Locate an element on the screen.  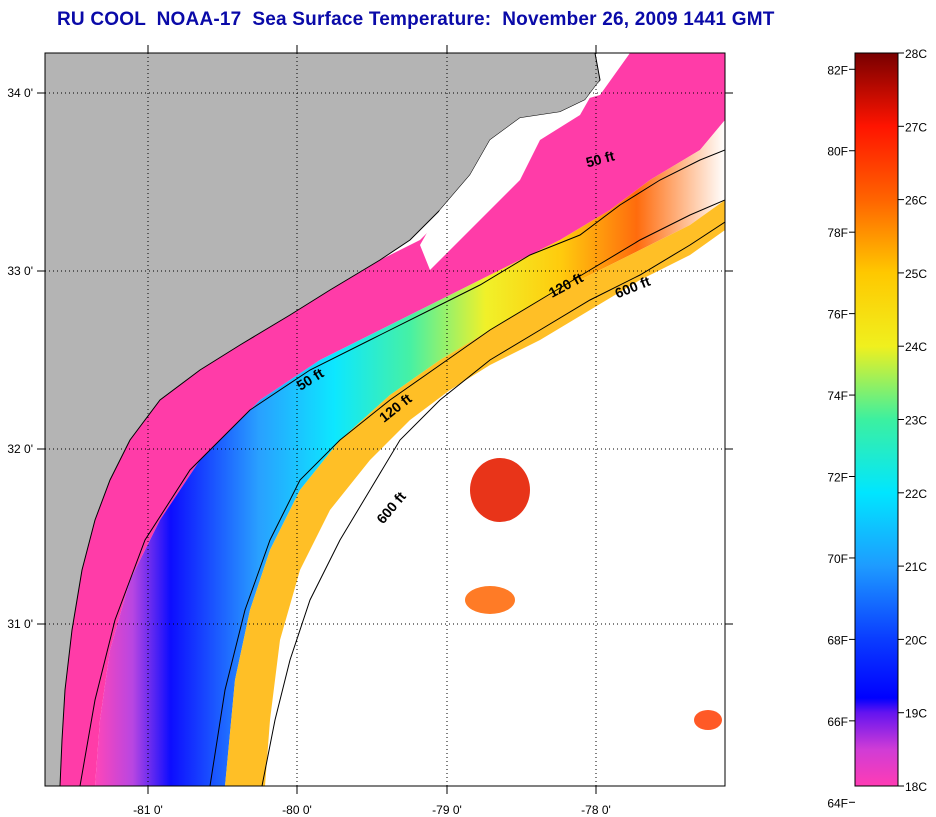
colorbar-c-label: 18C is located at coordinates (916, 787).